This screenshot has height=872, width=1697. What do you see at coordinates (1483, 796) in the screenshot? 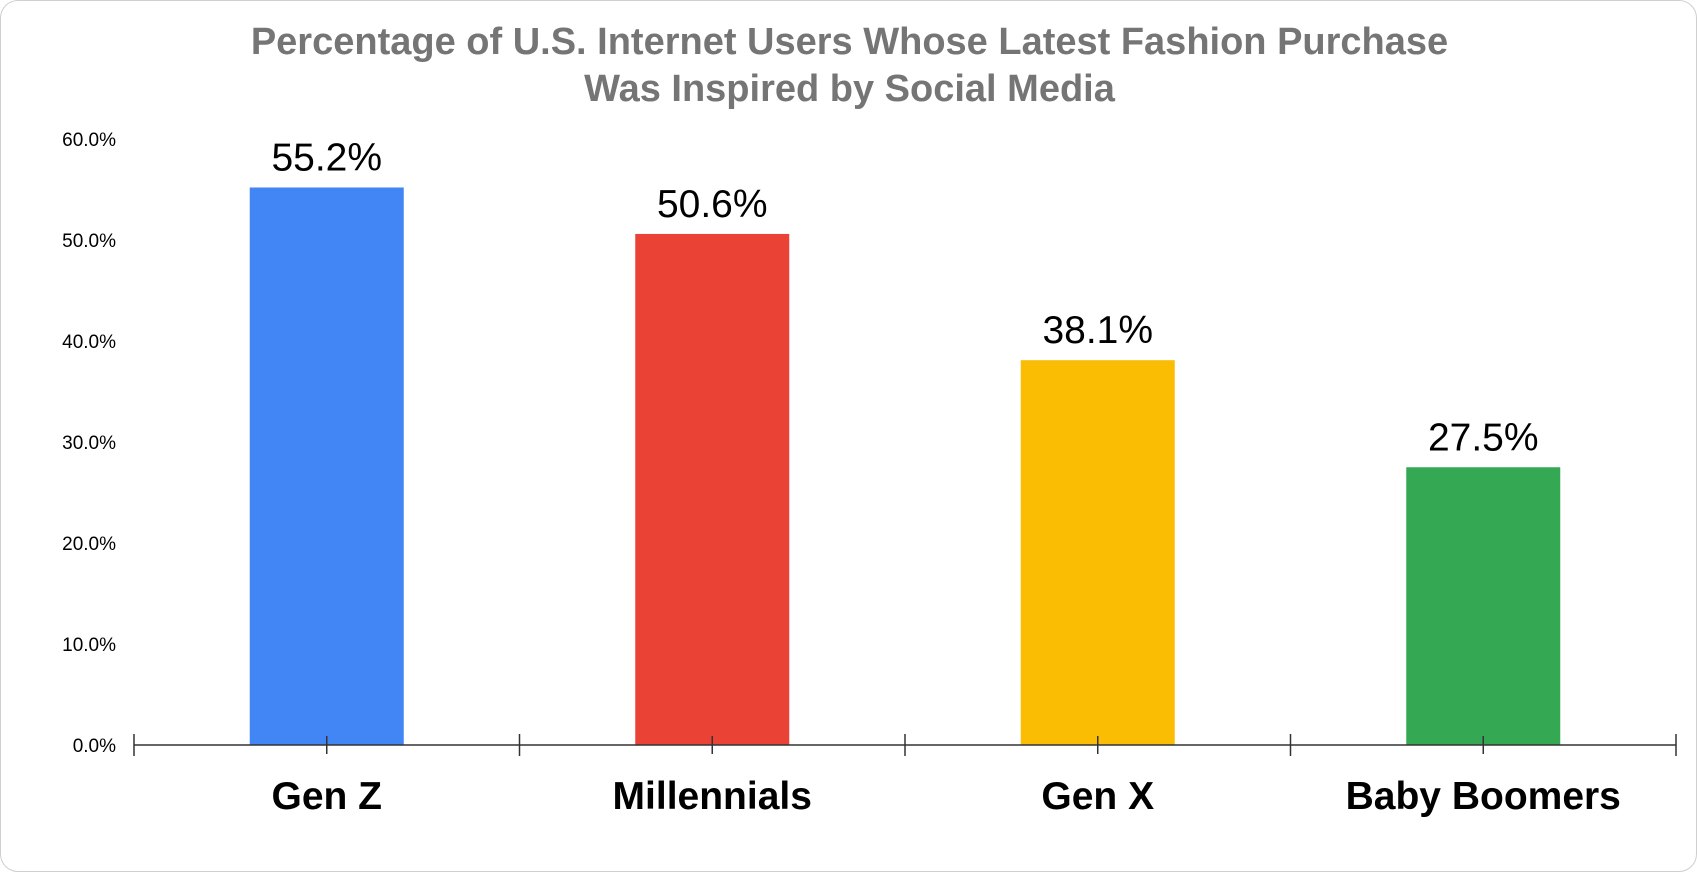
I see `x-tick-label: Baby Boomers` at bounding box center [1483, 796].